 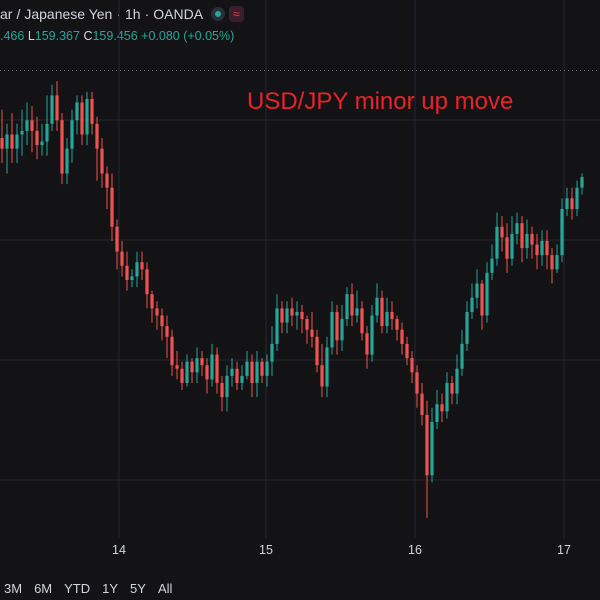 What do you see at coordinates (138, 588) in the screenshot?
I see `range-button-5y: 5Y` at bounding box center [138, 588].